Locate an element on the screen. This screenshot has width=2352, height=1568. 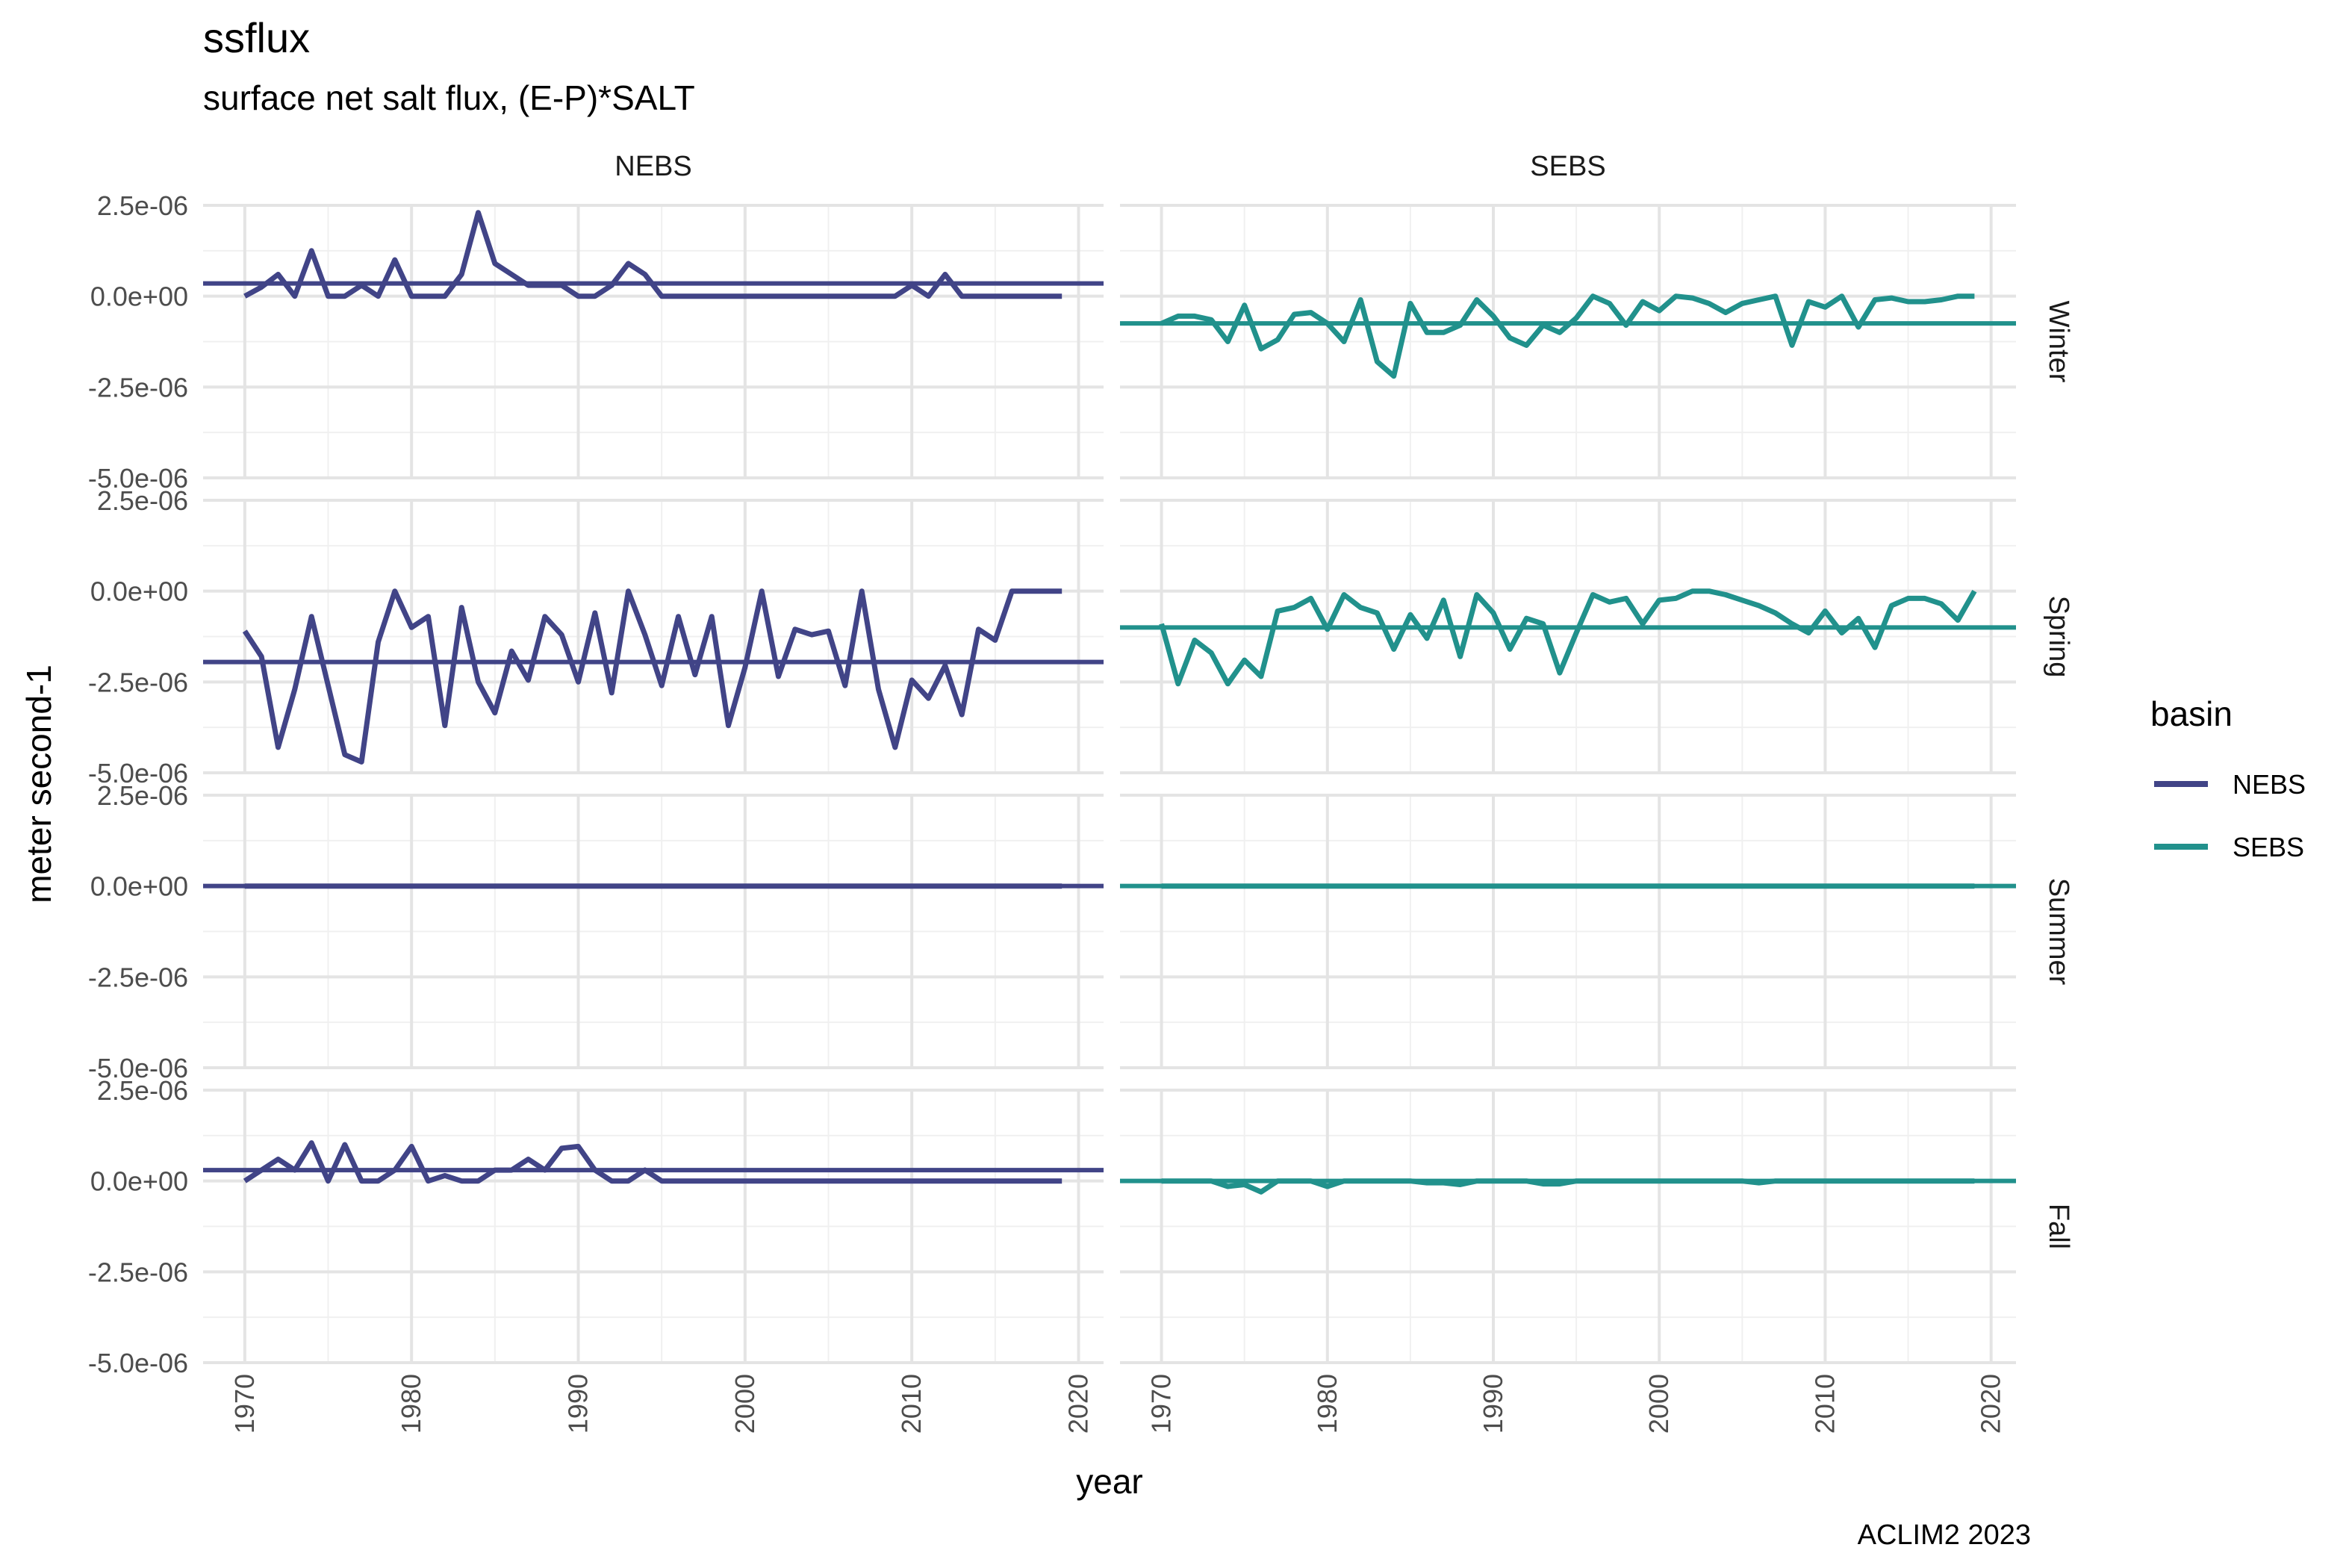
chart-subtitle: surface net salt flux, (E-P)*SALT is located at coordinates (449, 97).